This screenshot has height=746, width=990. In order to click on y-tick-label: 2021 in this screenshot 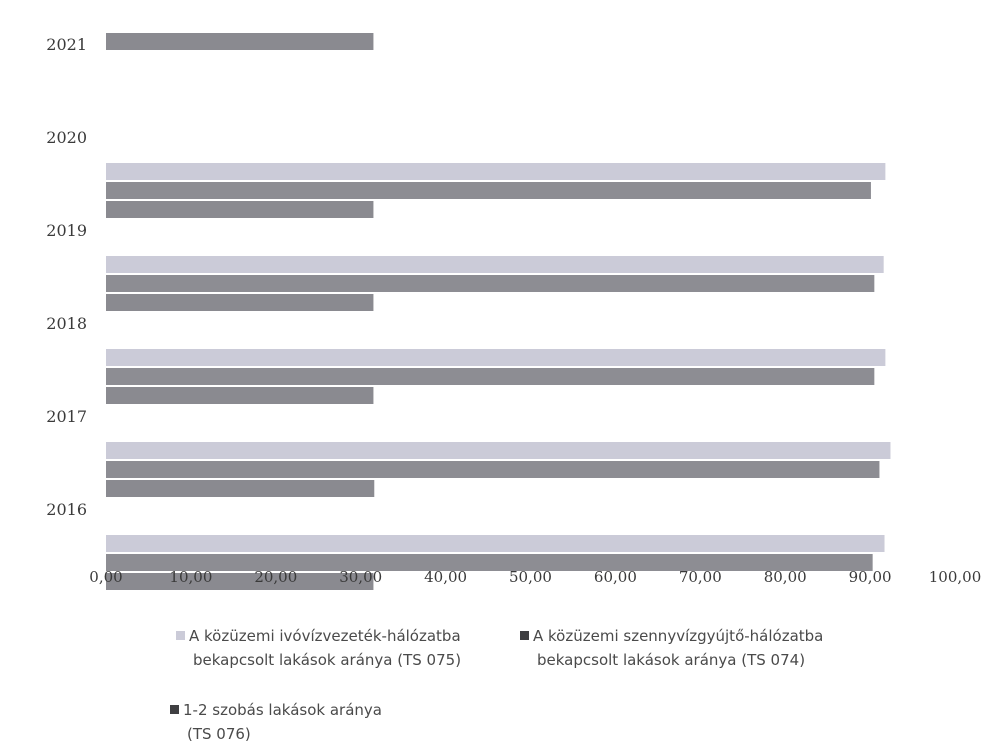, I will do `click(66, 44)`.